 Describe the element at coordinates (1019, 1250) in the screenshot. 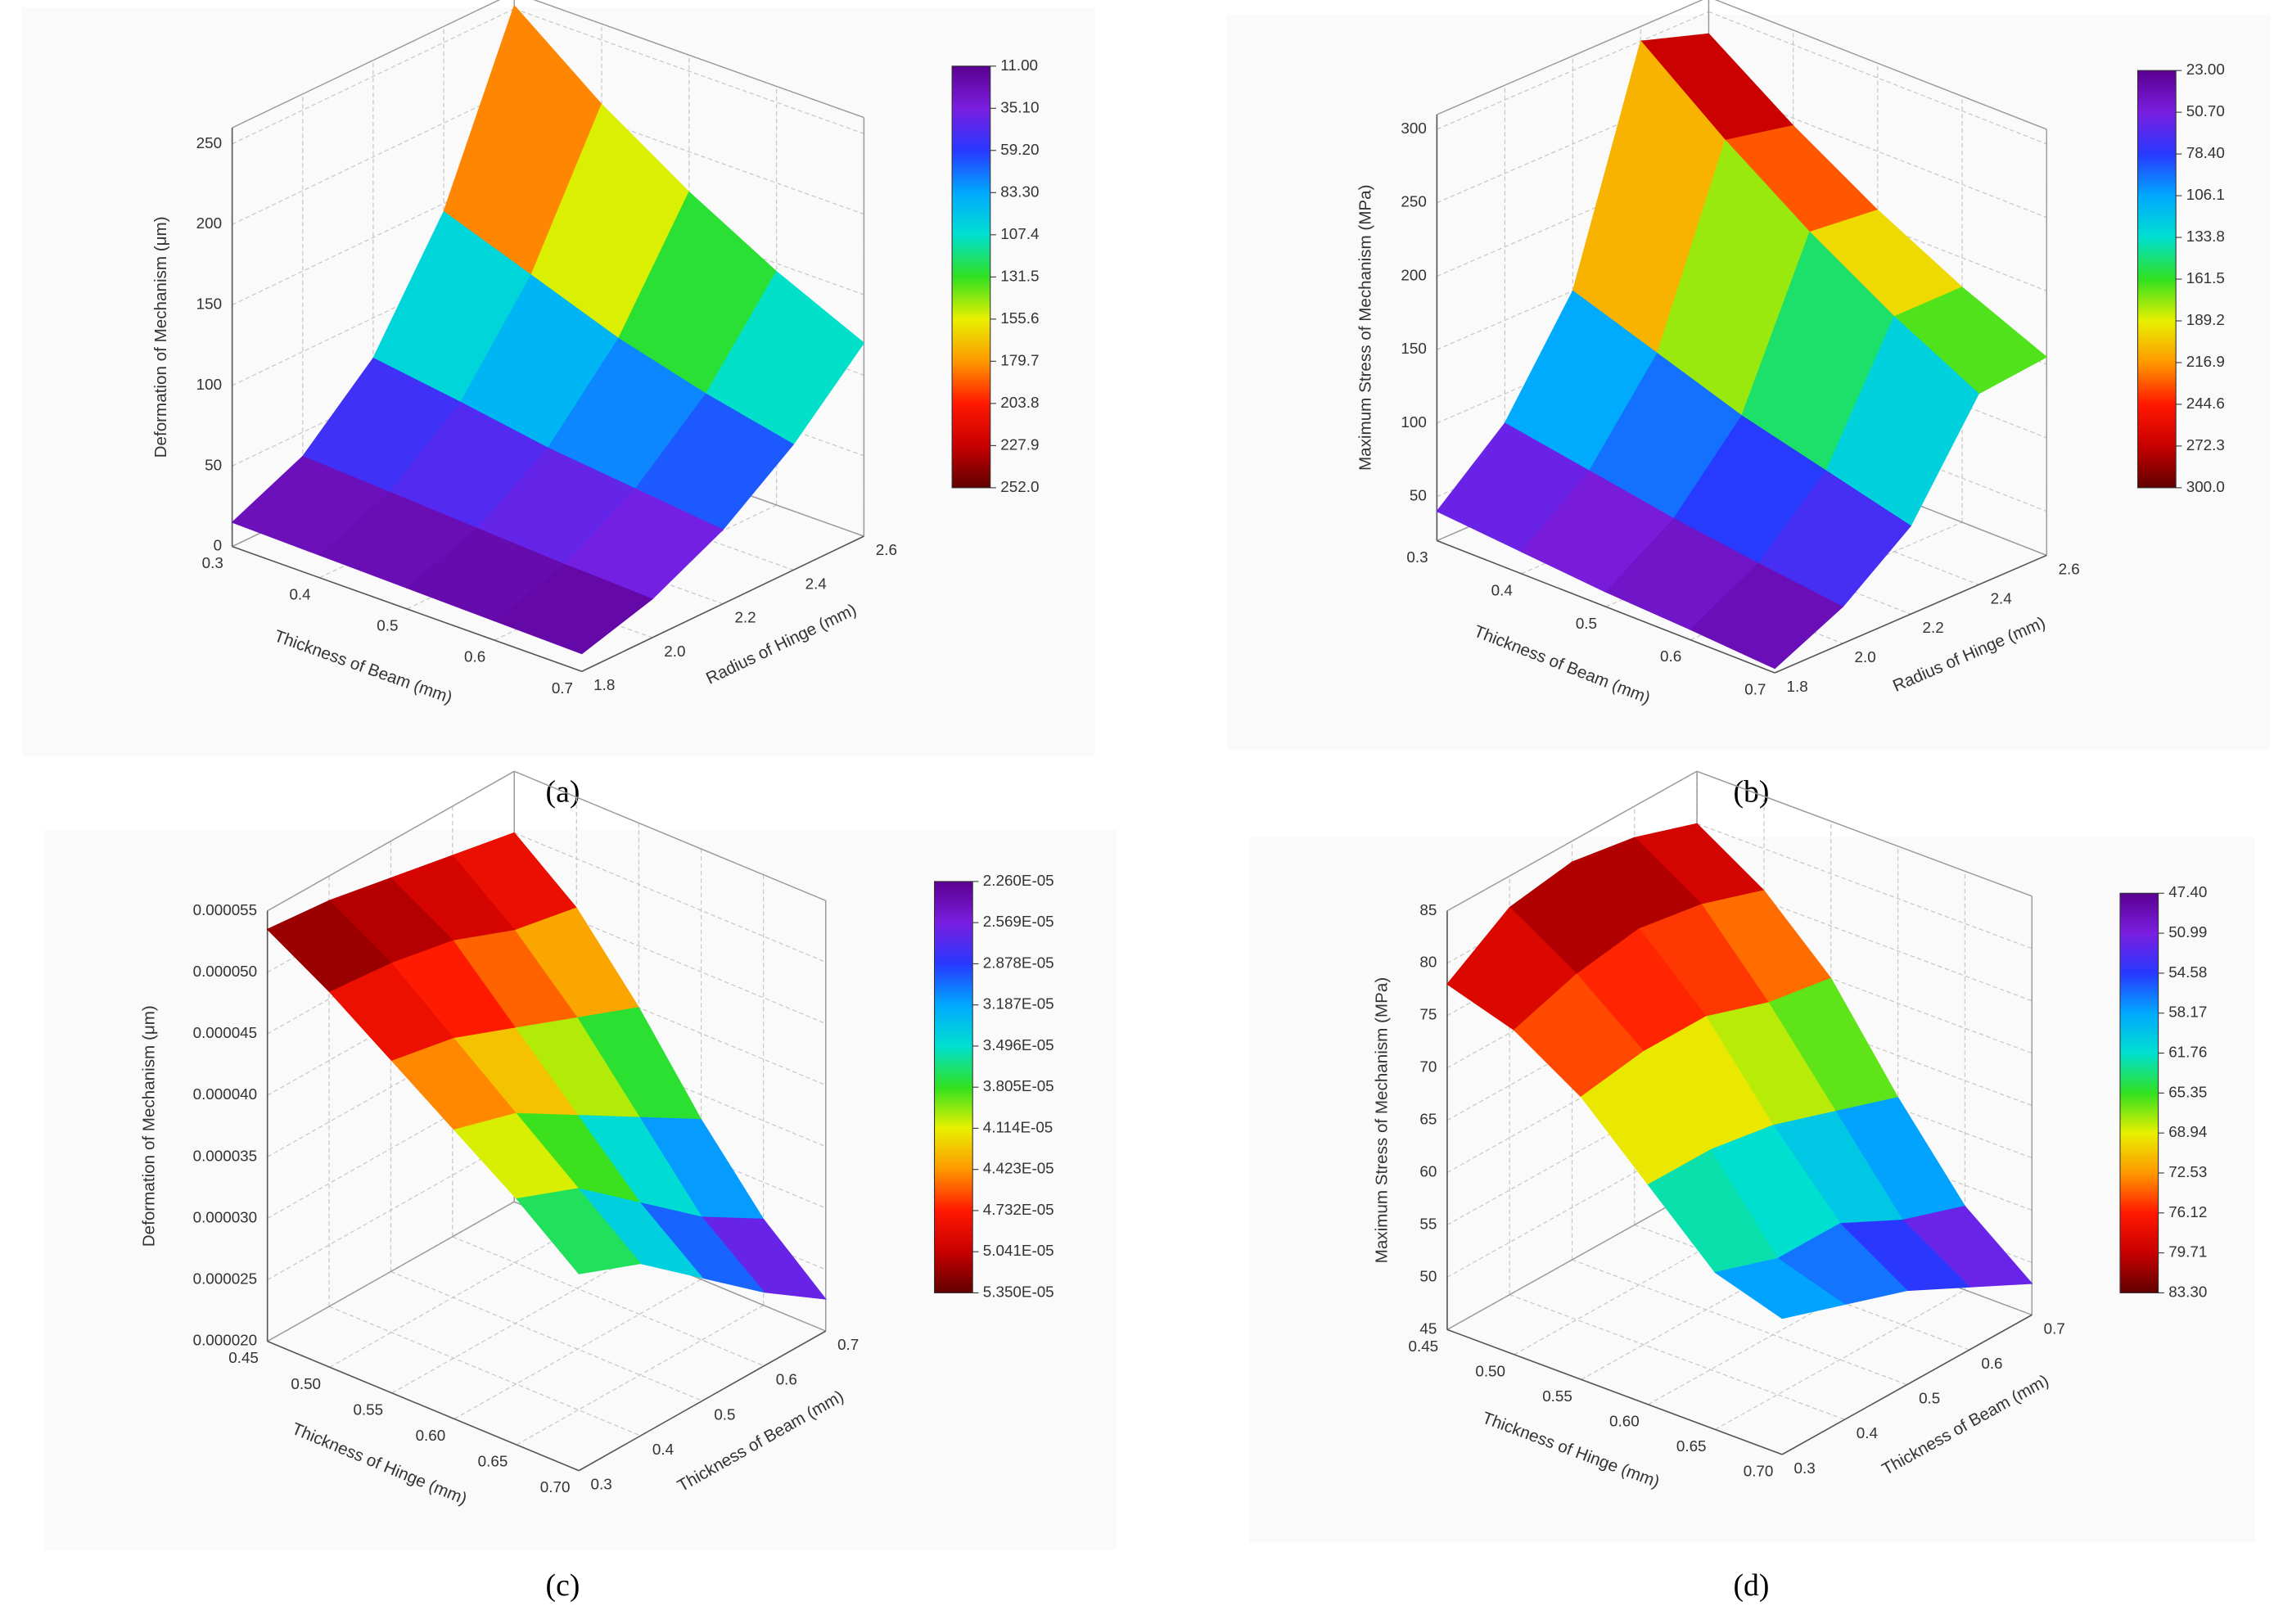

I see `colorbar-tick-label: 5.041E-05` at that location.